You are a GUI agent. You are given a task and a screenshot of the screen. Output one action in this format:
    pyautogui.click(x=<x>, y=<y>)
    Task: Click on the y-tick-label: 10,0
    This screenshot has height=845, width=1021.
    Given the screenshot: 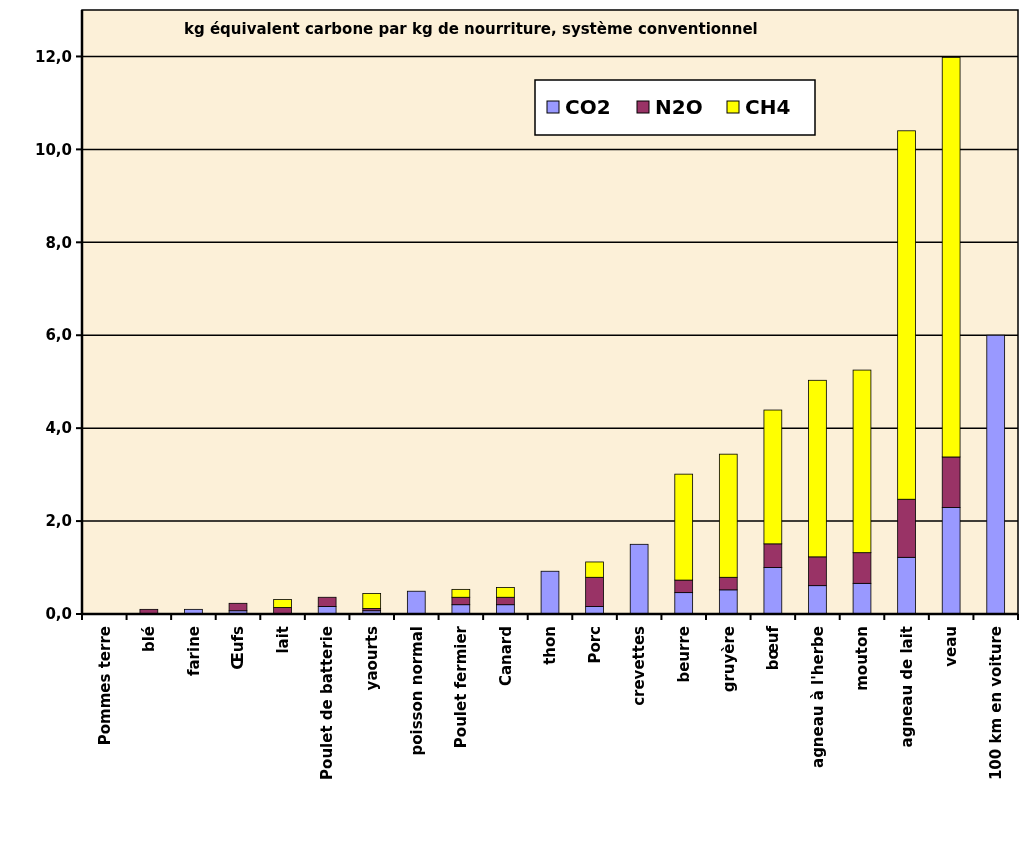 What is the action you would take?
    pyautogui.click(x=53, y=149)
    